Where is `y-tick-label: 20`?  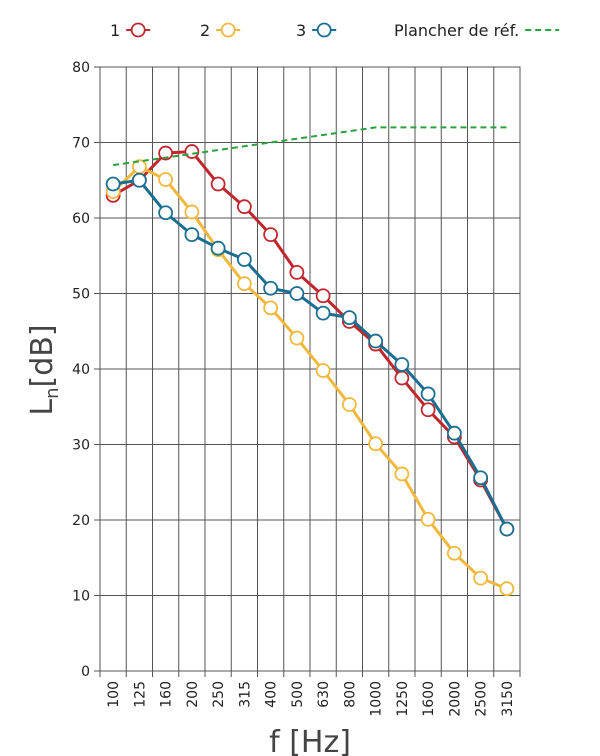 y-tick-label: 20 is located at coordinates (81, 521).